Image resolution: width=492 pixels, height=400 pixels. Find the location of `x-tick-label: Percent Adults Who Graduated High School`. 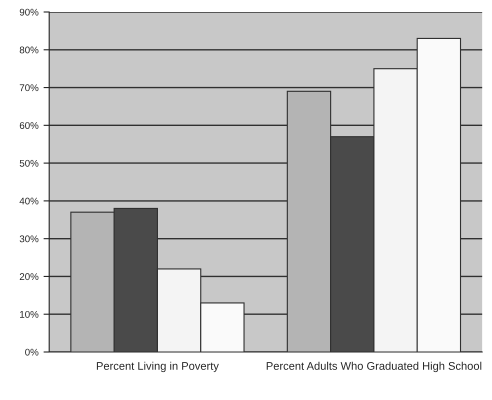

x-tick-label: Percent Adults Who Graduated High School is located at coordinates (374, 367).